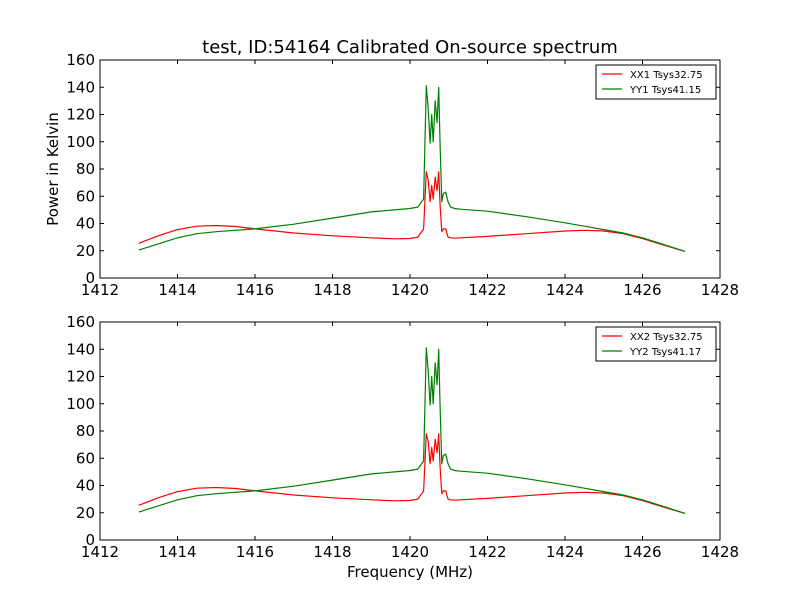 The image size is (800, 604). I want to click on legend-label: YY2 Tsys41.17, so click(665, 352).